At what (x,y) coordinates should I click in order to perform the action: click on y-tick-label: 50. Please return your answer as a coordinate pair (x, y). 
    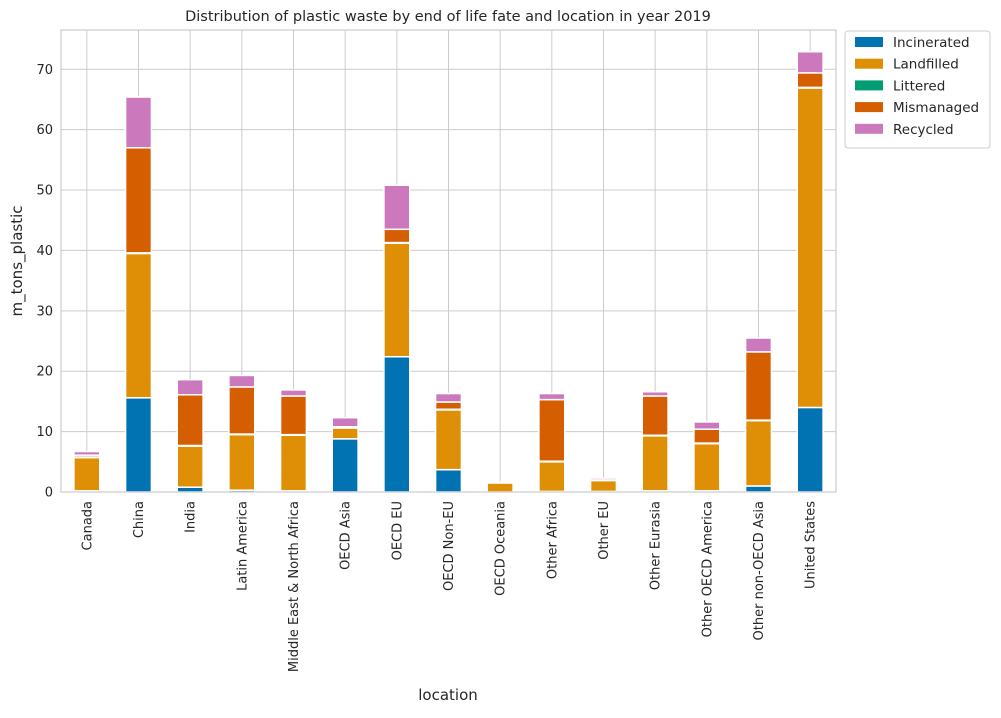
    Looking at the image, I should click on (44, 191).